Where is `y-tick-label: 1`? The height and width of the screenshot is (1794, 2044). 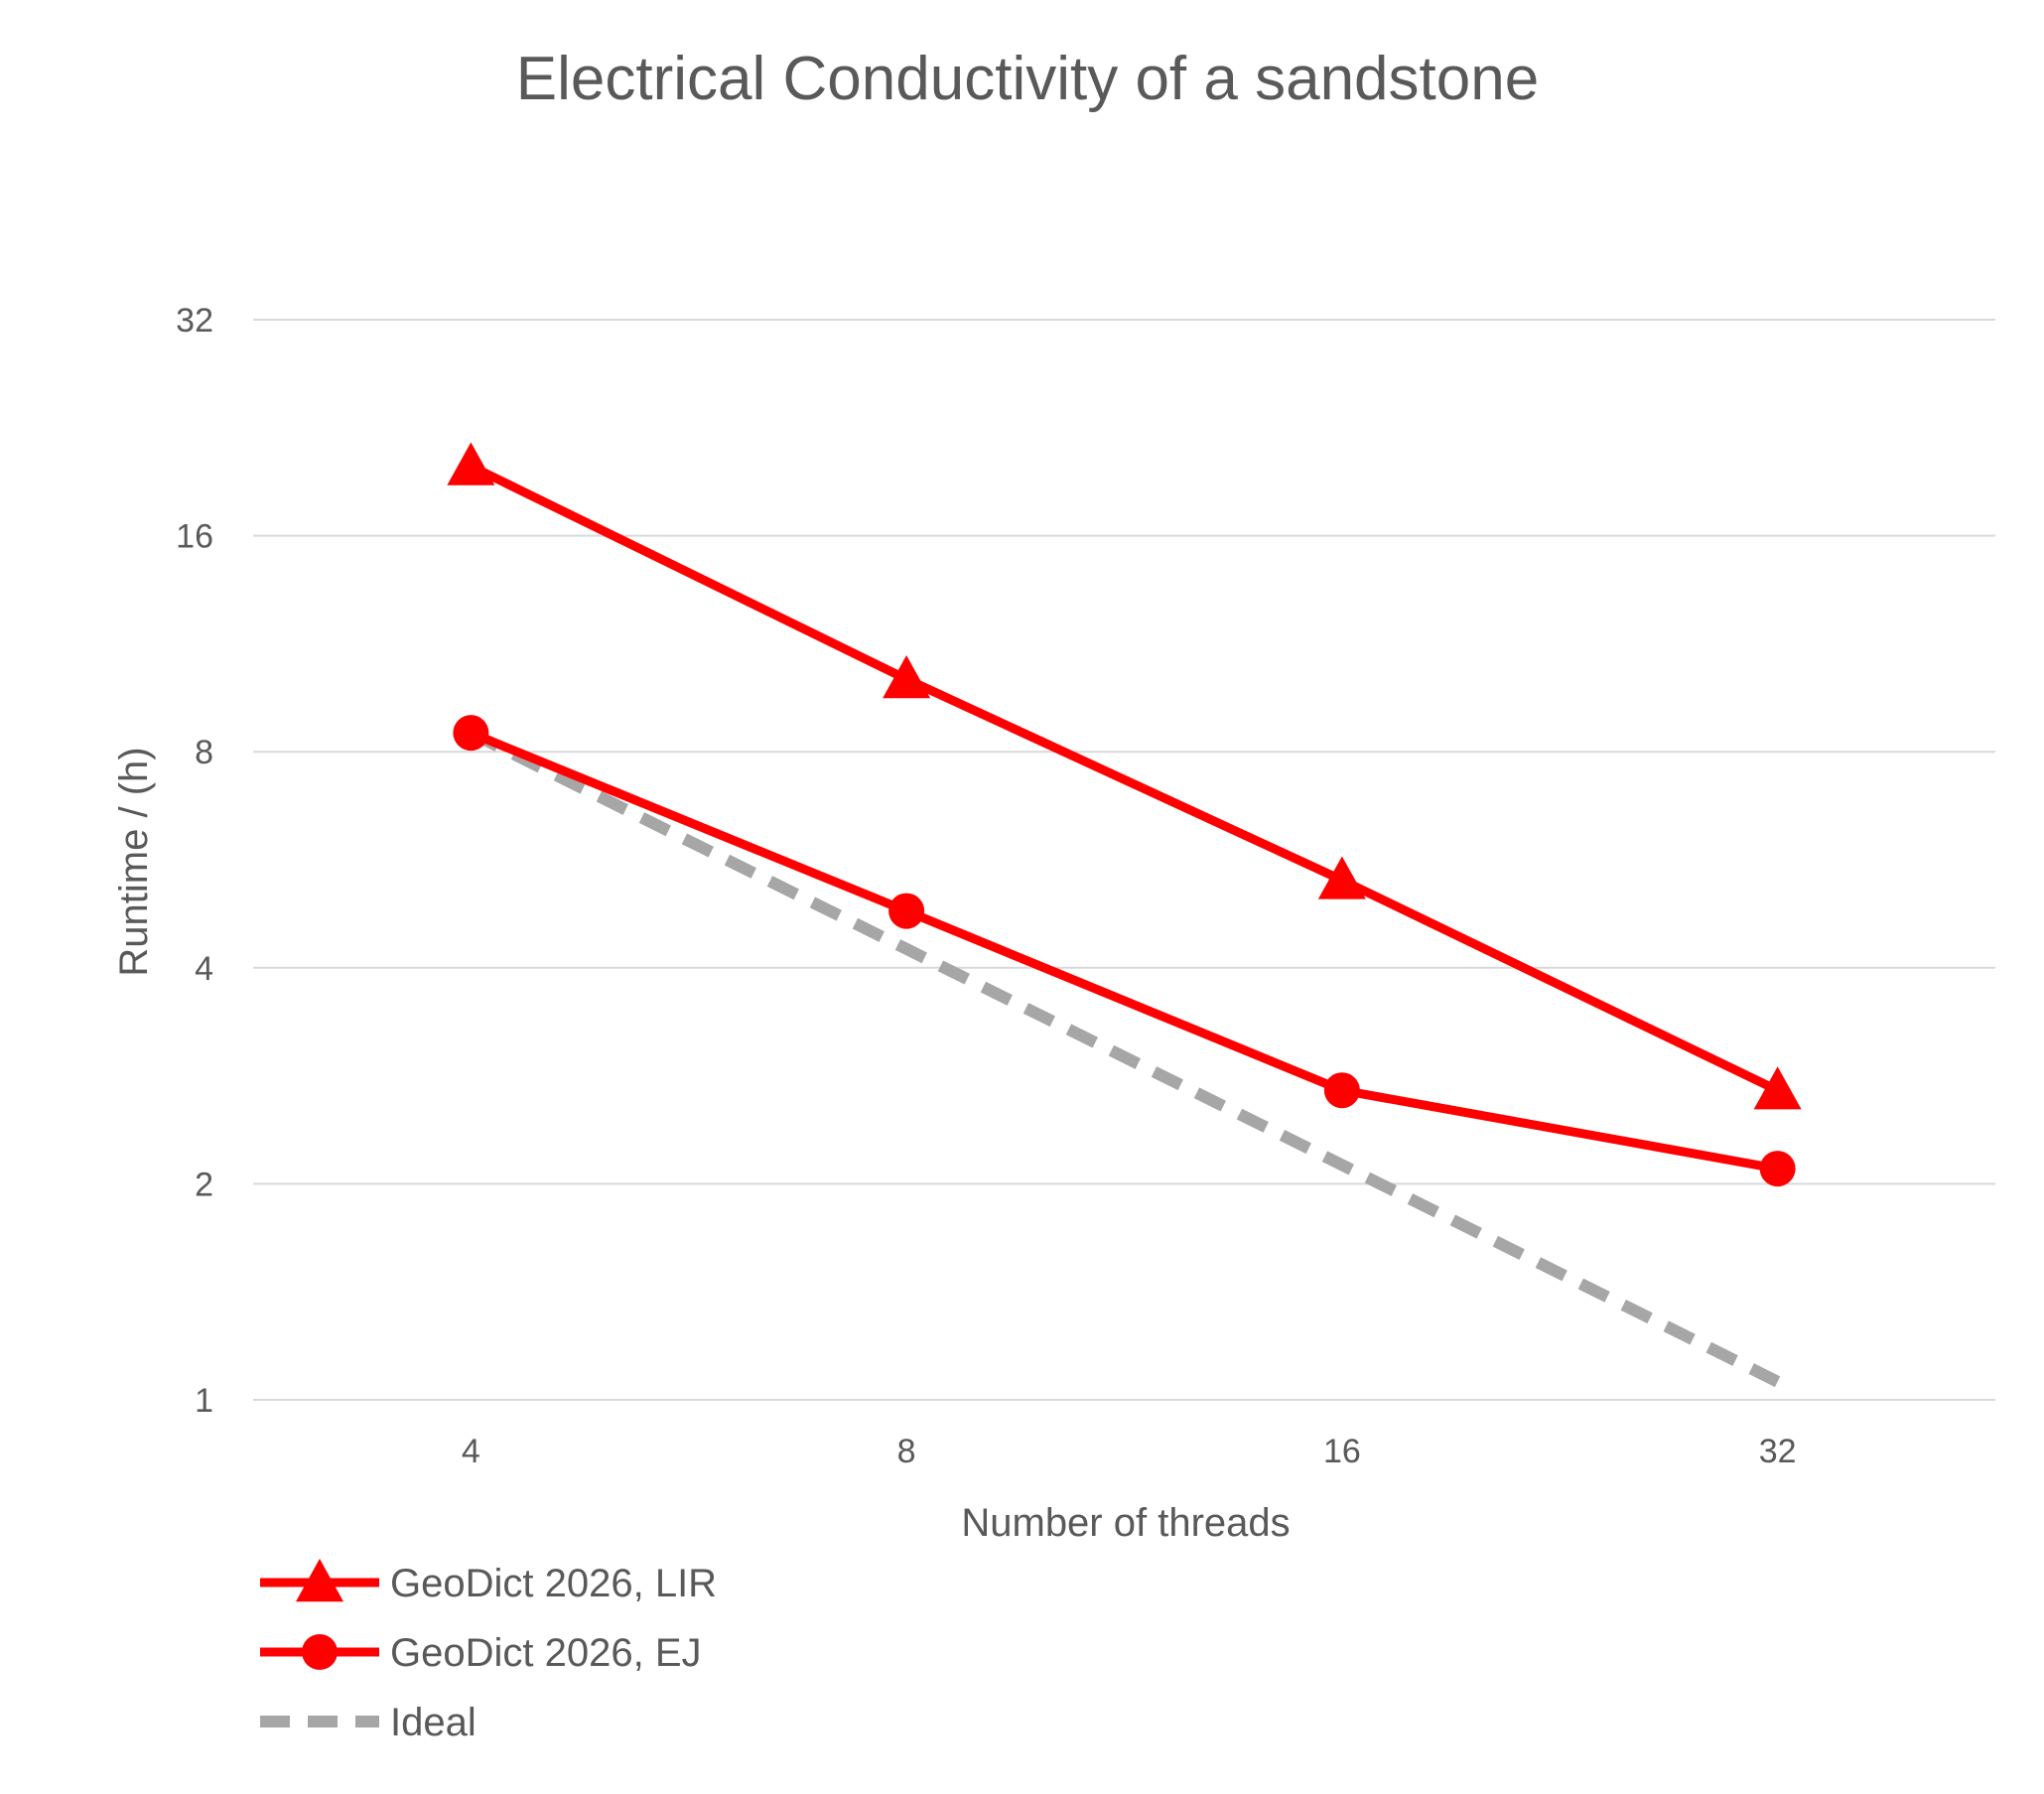
y-tick-label: 1 is located at coordinates (204, 1401).